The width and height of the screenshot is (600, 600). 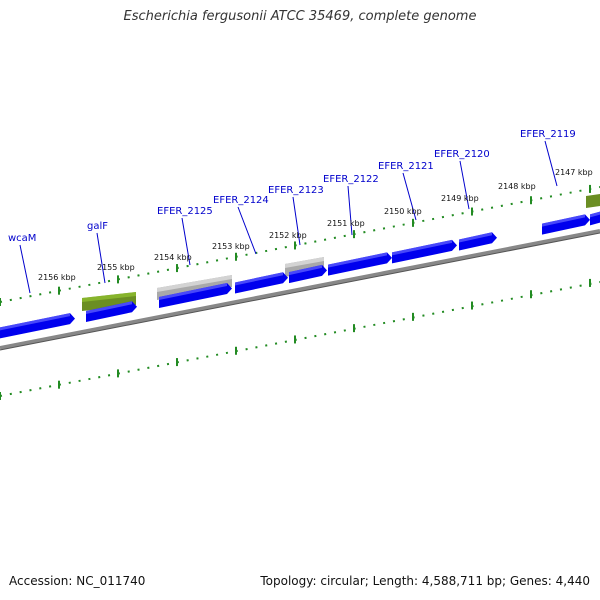 What do you see at coordinates (185, 211) in the screenshot?
I see `gene-label: EFER_2125` at bounding box center [185, 211].